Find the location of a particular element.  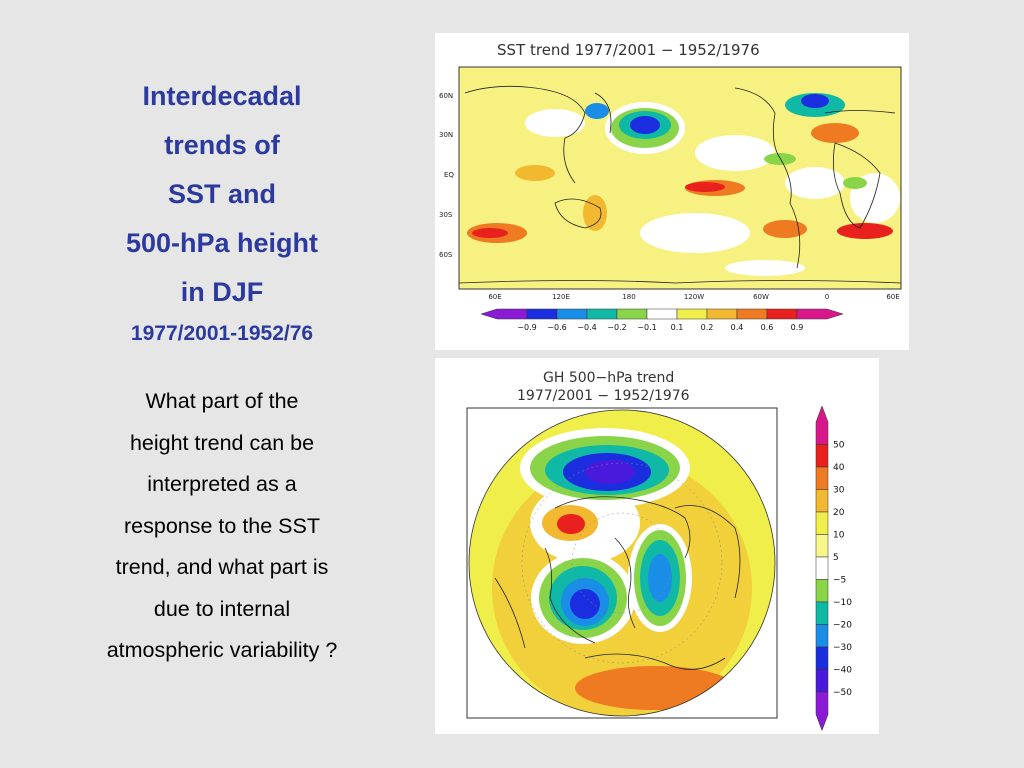

title-line: trends of is located at coordinates (222, 145).